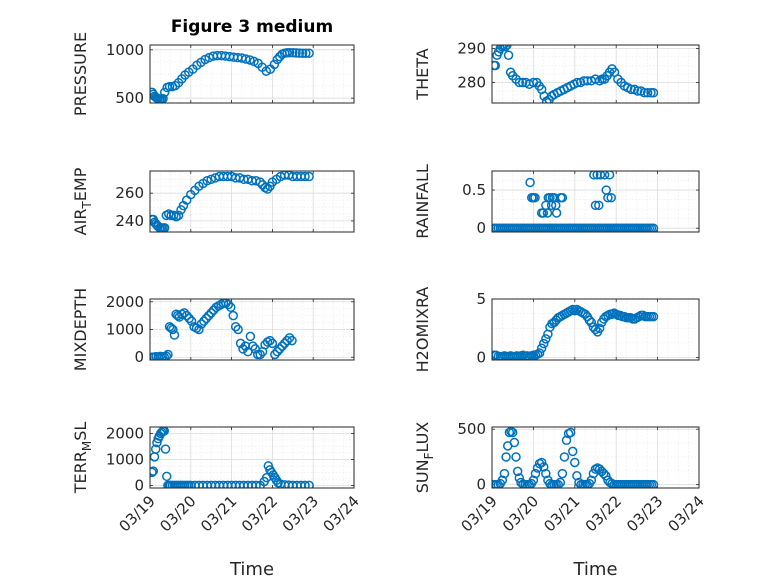  I want to click on y-tick-label: 280, so click(471, 83).